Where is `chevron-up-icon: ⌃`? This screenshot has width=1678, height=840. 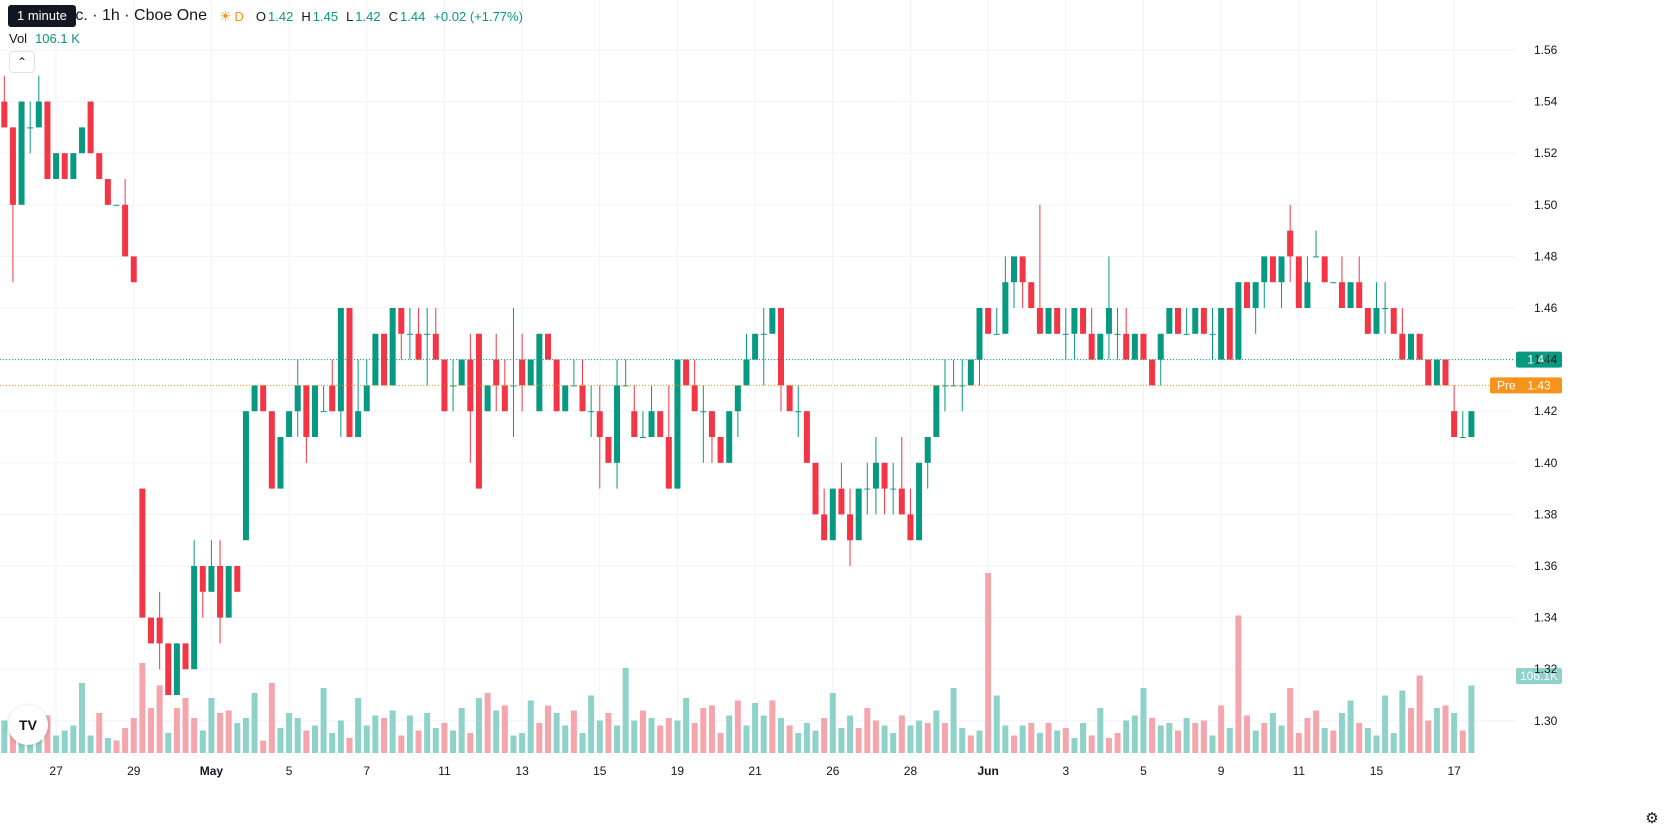
chevron-up-icon: ⌃ is located at coordinates (22, 62).